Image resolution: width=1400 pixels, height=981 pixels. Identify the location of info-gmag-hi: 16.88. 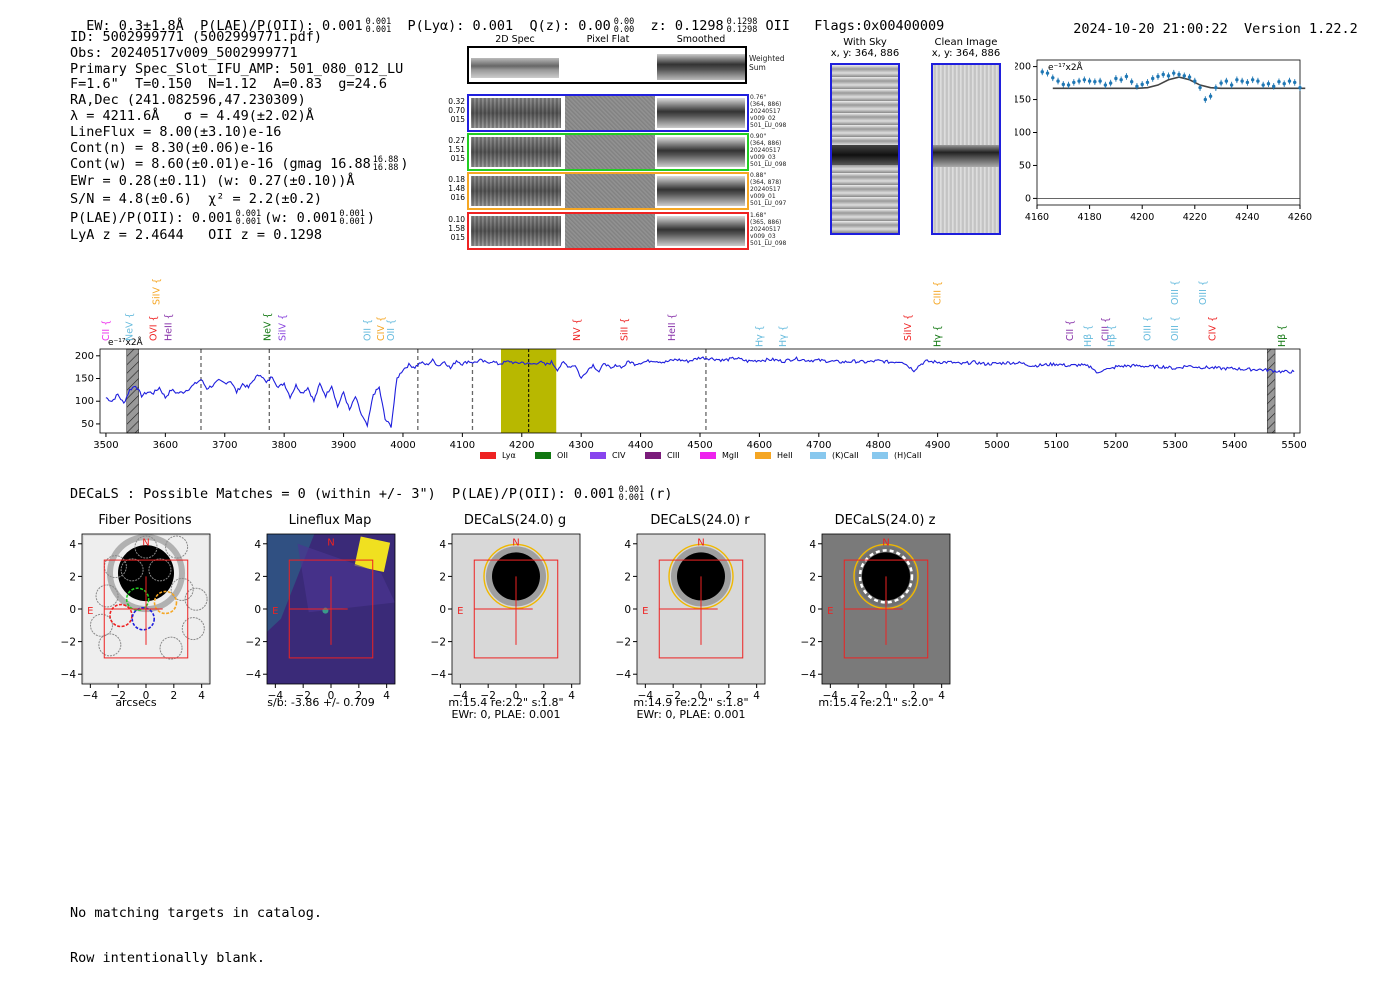
(385, 160).